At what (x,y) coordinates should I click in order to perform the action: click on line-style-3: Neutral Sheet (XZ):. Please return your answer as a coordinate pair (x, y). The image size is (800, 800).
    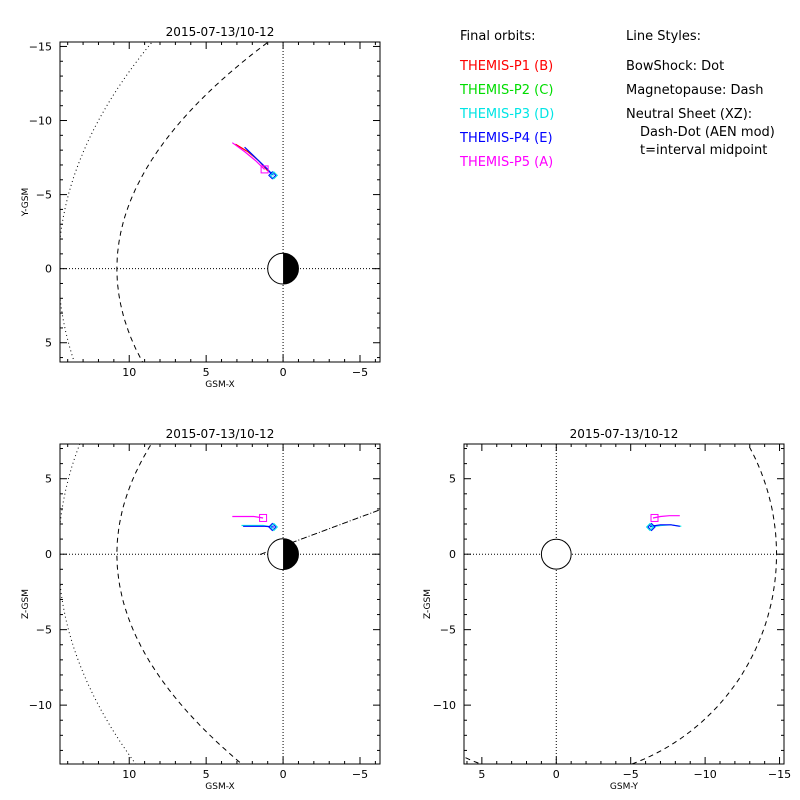
    Looking at the image, I should click on (689, 114).